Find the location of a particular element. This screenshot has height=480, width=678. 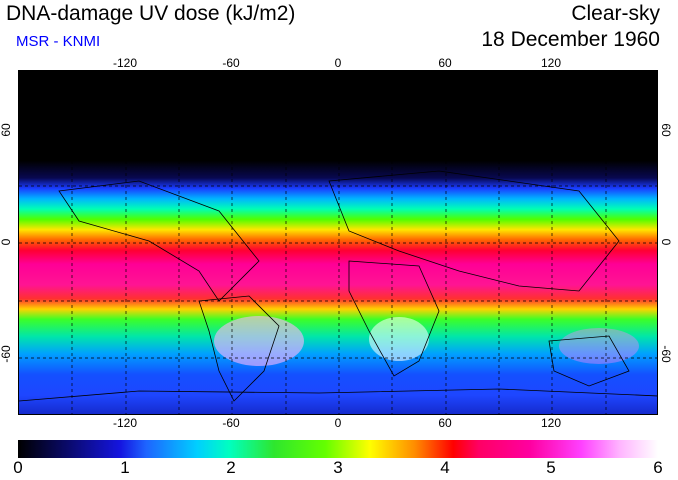

bottom-lon-tick: 60 is located at coordinates (445, 423).